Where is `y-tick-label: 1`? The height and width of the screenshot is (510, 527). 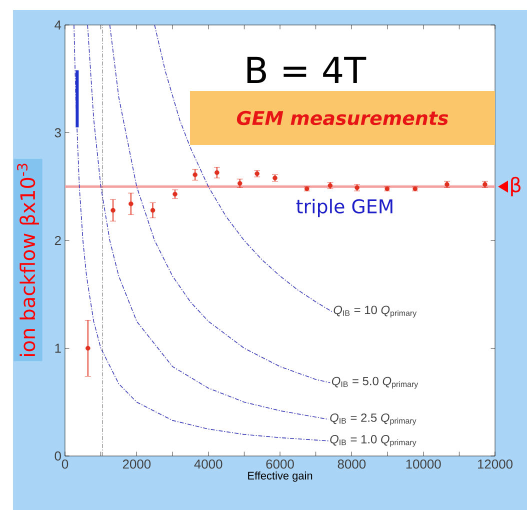 y-tick-label: 1 is located at coordinates (58, 348).